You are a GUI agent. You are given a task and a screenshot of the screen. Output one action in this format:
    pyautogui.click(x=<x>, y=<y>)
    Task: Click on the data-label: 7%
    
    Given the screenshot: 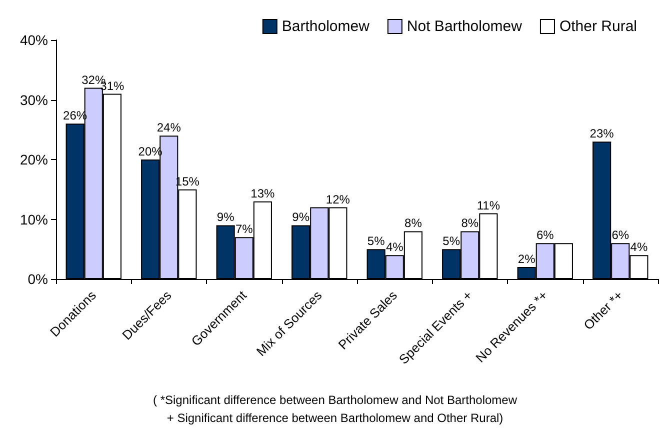 What is the action you would take?
    pyautogui.click(x=244, y=229)
    